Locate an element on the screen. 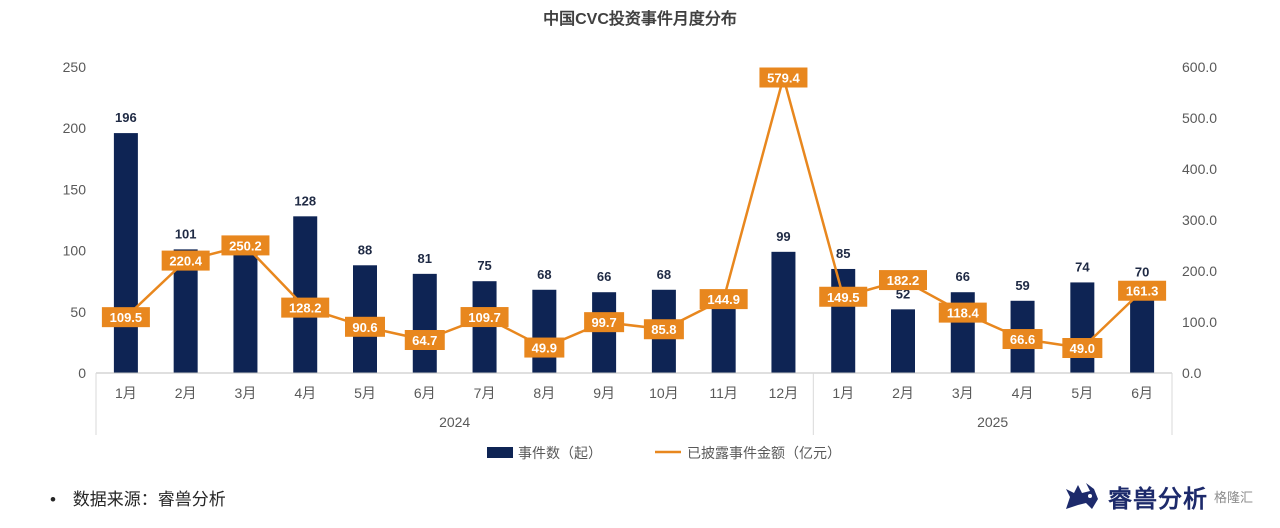 This screenshot has width=1280, height=528. line-value-label: 85.8 is located at coordinates (663, 329).